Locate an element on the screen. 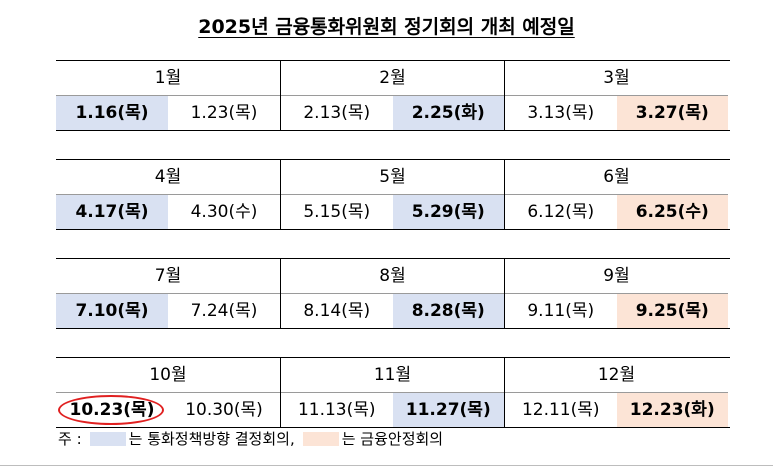  legend-policy-label: 는 통화정책방향 결정회의, is located at coordinates (211, 439).